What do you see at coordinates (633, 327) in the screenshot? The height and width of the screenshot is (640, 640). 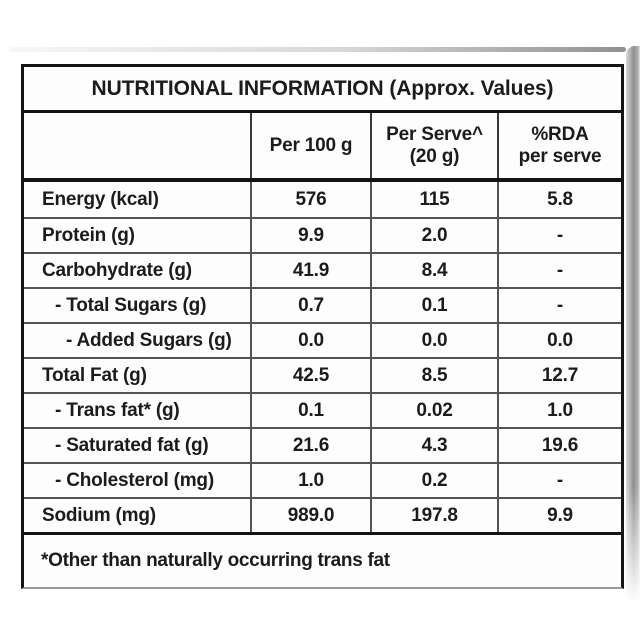 I see `package-edge-shadow` at bounding box center [633, 327].